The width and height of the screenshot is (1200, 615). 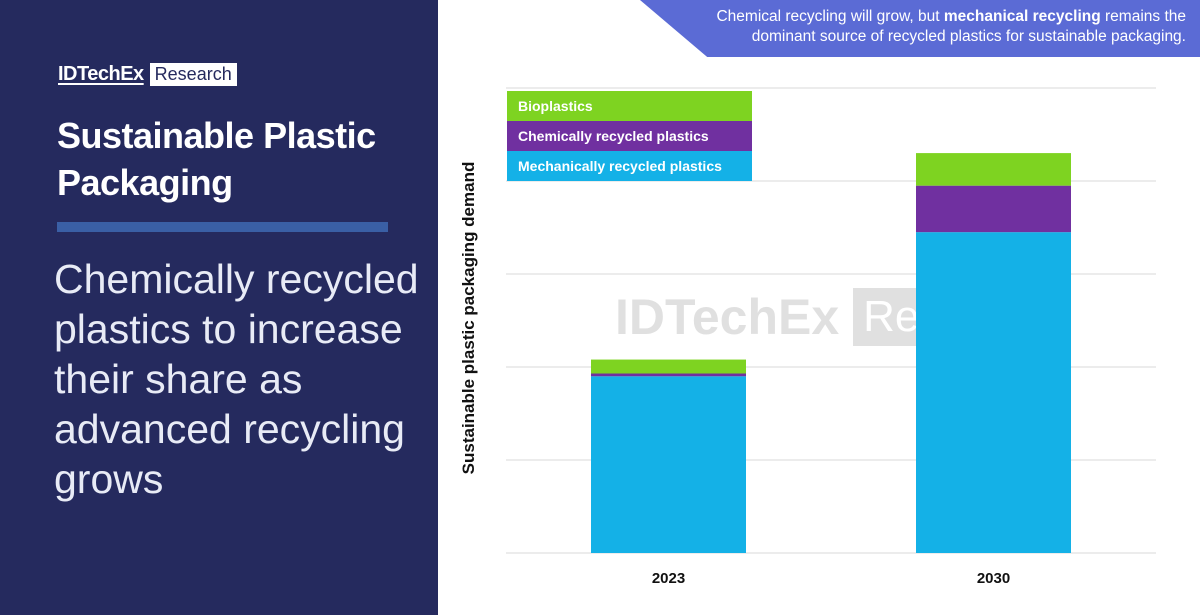 What do you see at coordinates (668, 578) in the screenshot?
I see `x-tick-label: 2023` at bounding box center [668, 578].